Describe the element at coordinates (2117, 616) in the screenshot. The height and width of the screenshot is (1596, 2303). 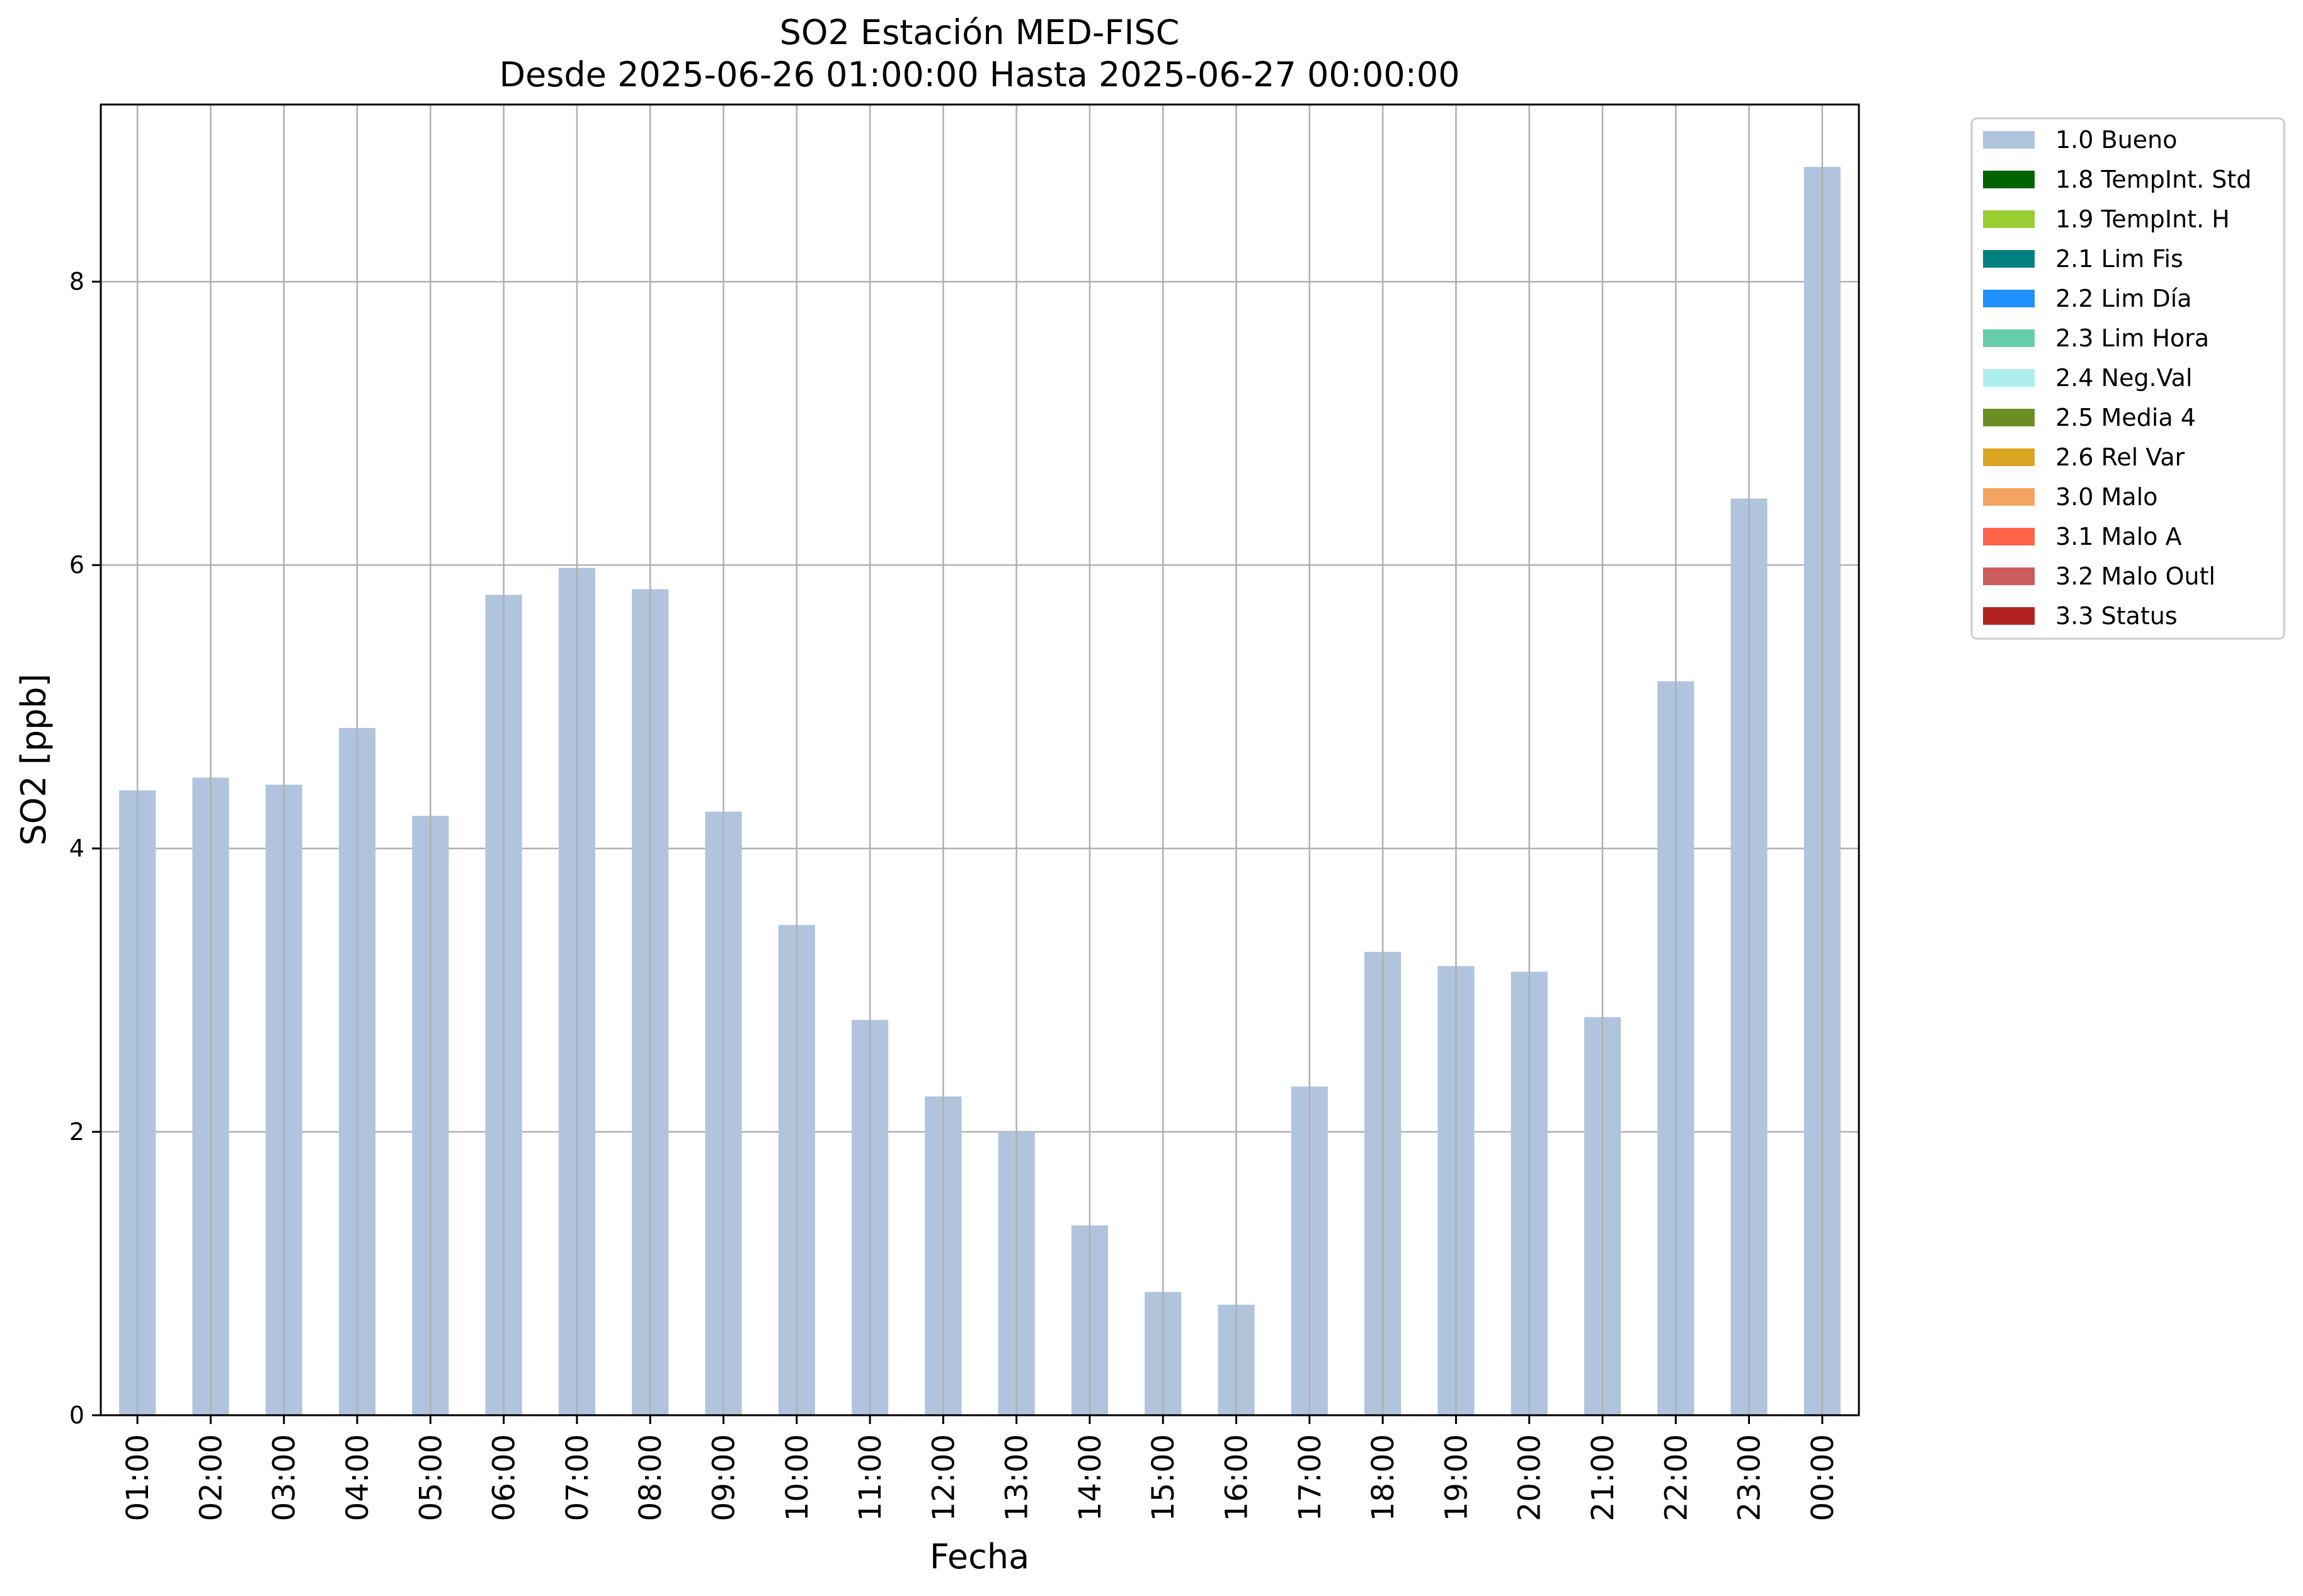
I see `legend-label: 3.3 Status` at that location.